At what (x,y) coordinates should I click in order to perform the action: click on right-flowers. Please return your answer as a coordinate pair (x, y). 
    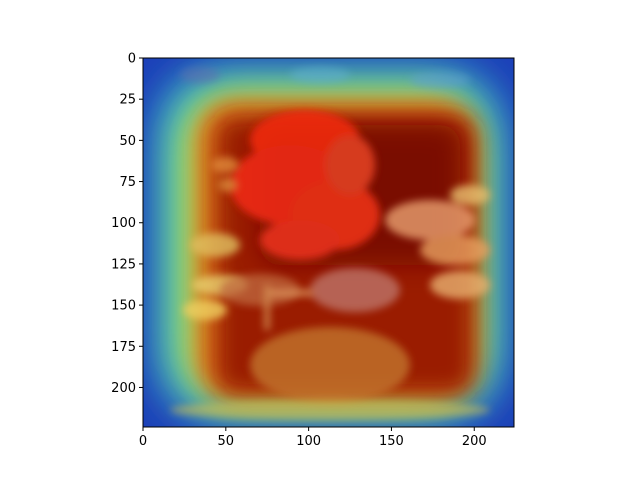
    Looking at the image, I should click on (437, 242).